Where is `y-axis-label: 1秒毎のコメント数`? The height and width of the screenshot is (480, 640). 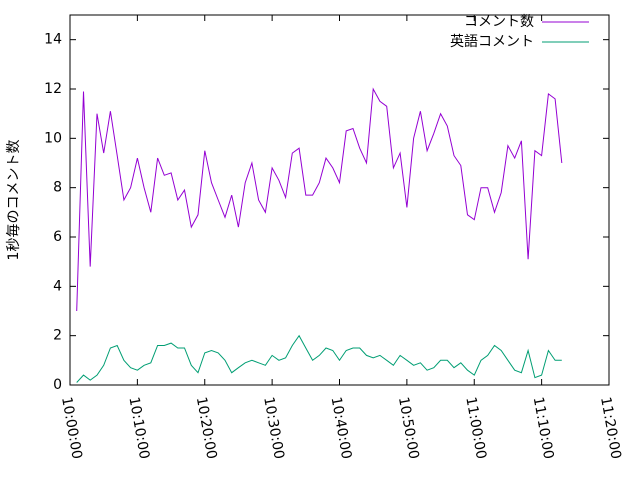
y-axis-label: 1秒毎のコメント数 is located at coordinates (14, 200).